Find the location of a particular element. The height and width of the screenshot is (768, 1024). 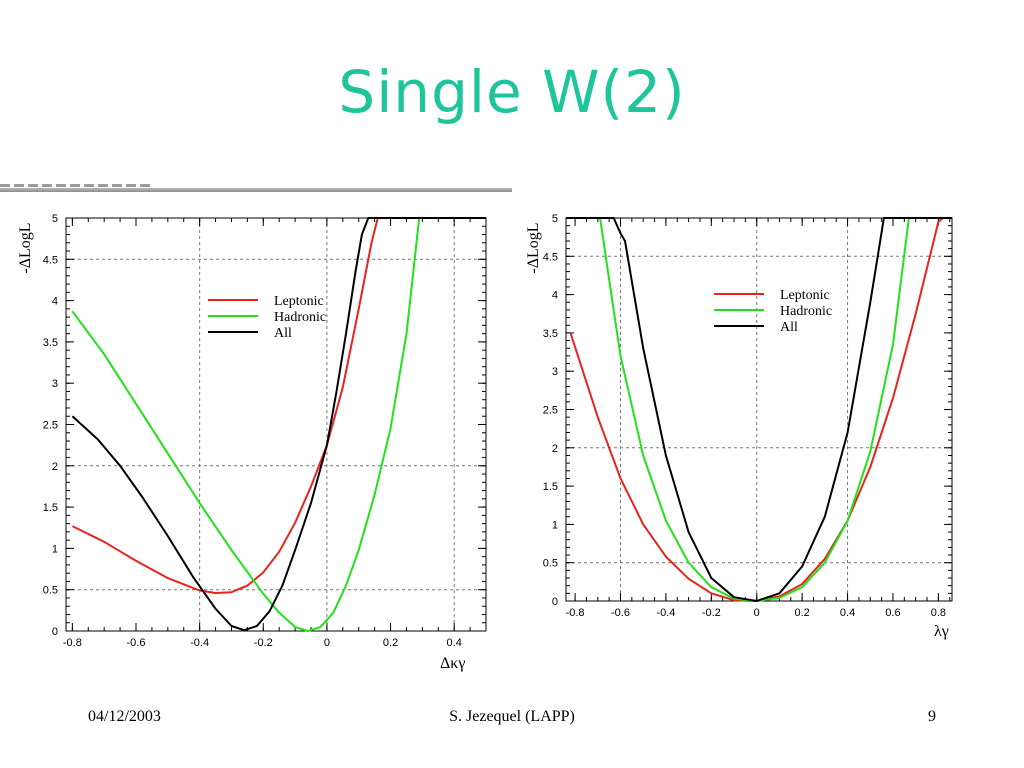

x-axis-label: Δκγ is located at coordinates (452, 663).